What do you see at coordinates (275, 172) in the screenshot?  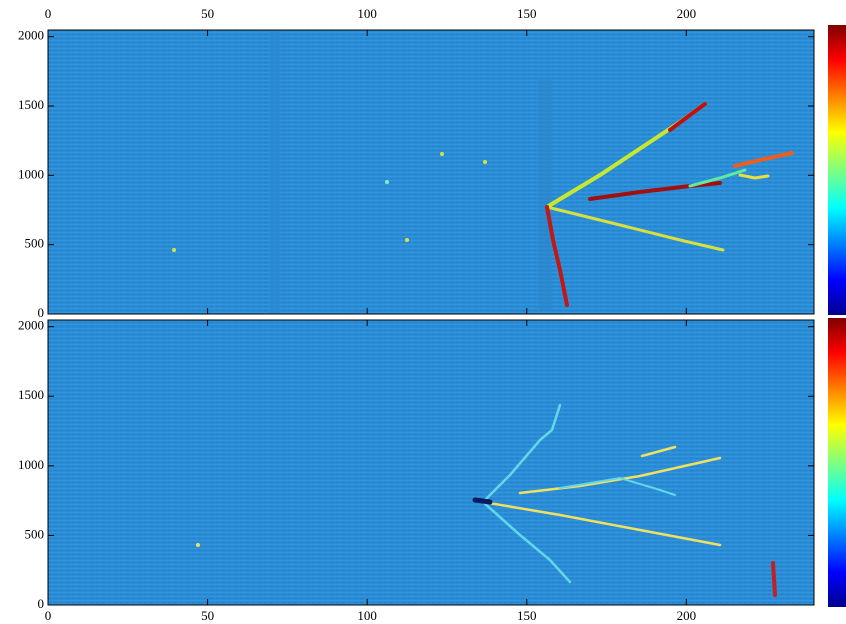 I see `dead-wire` at bounding box center [275, 172].